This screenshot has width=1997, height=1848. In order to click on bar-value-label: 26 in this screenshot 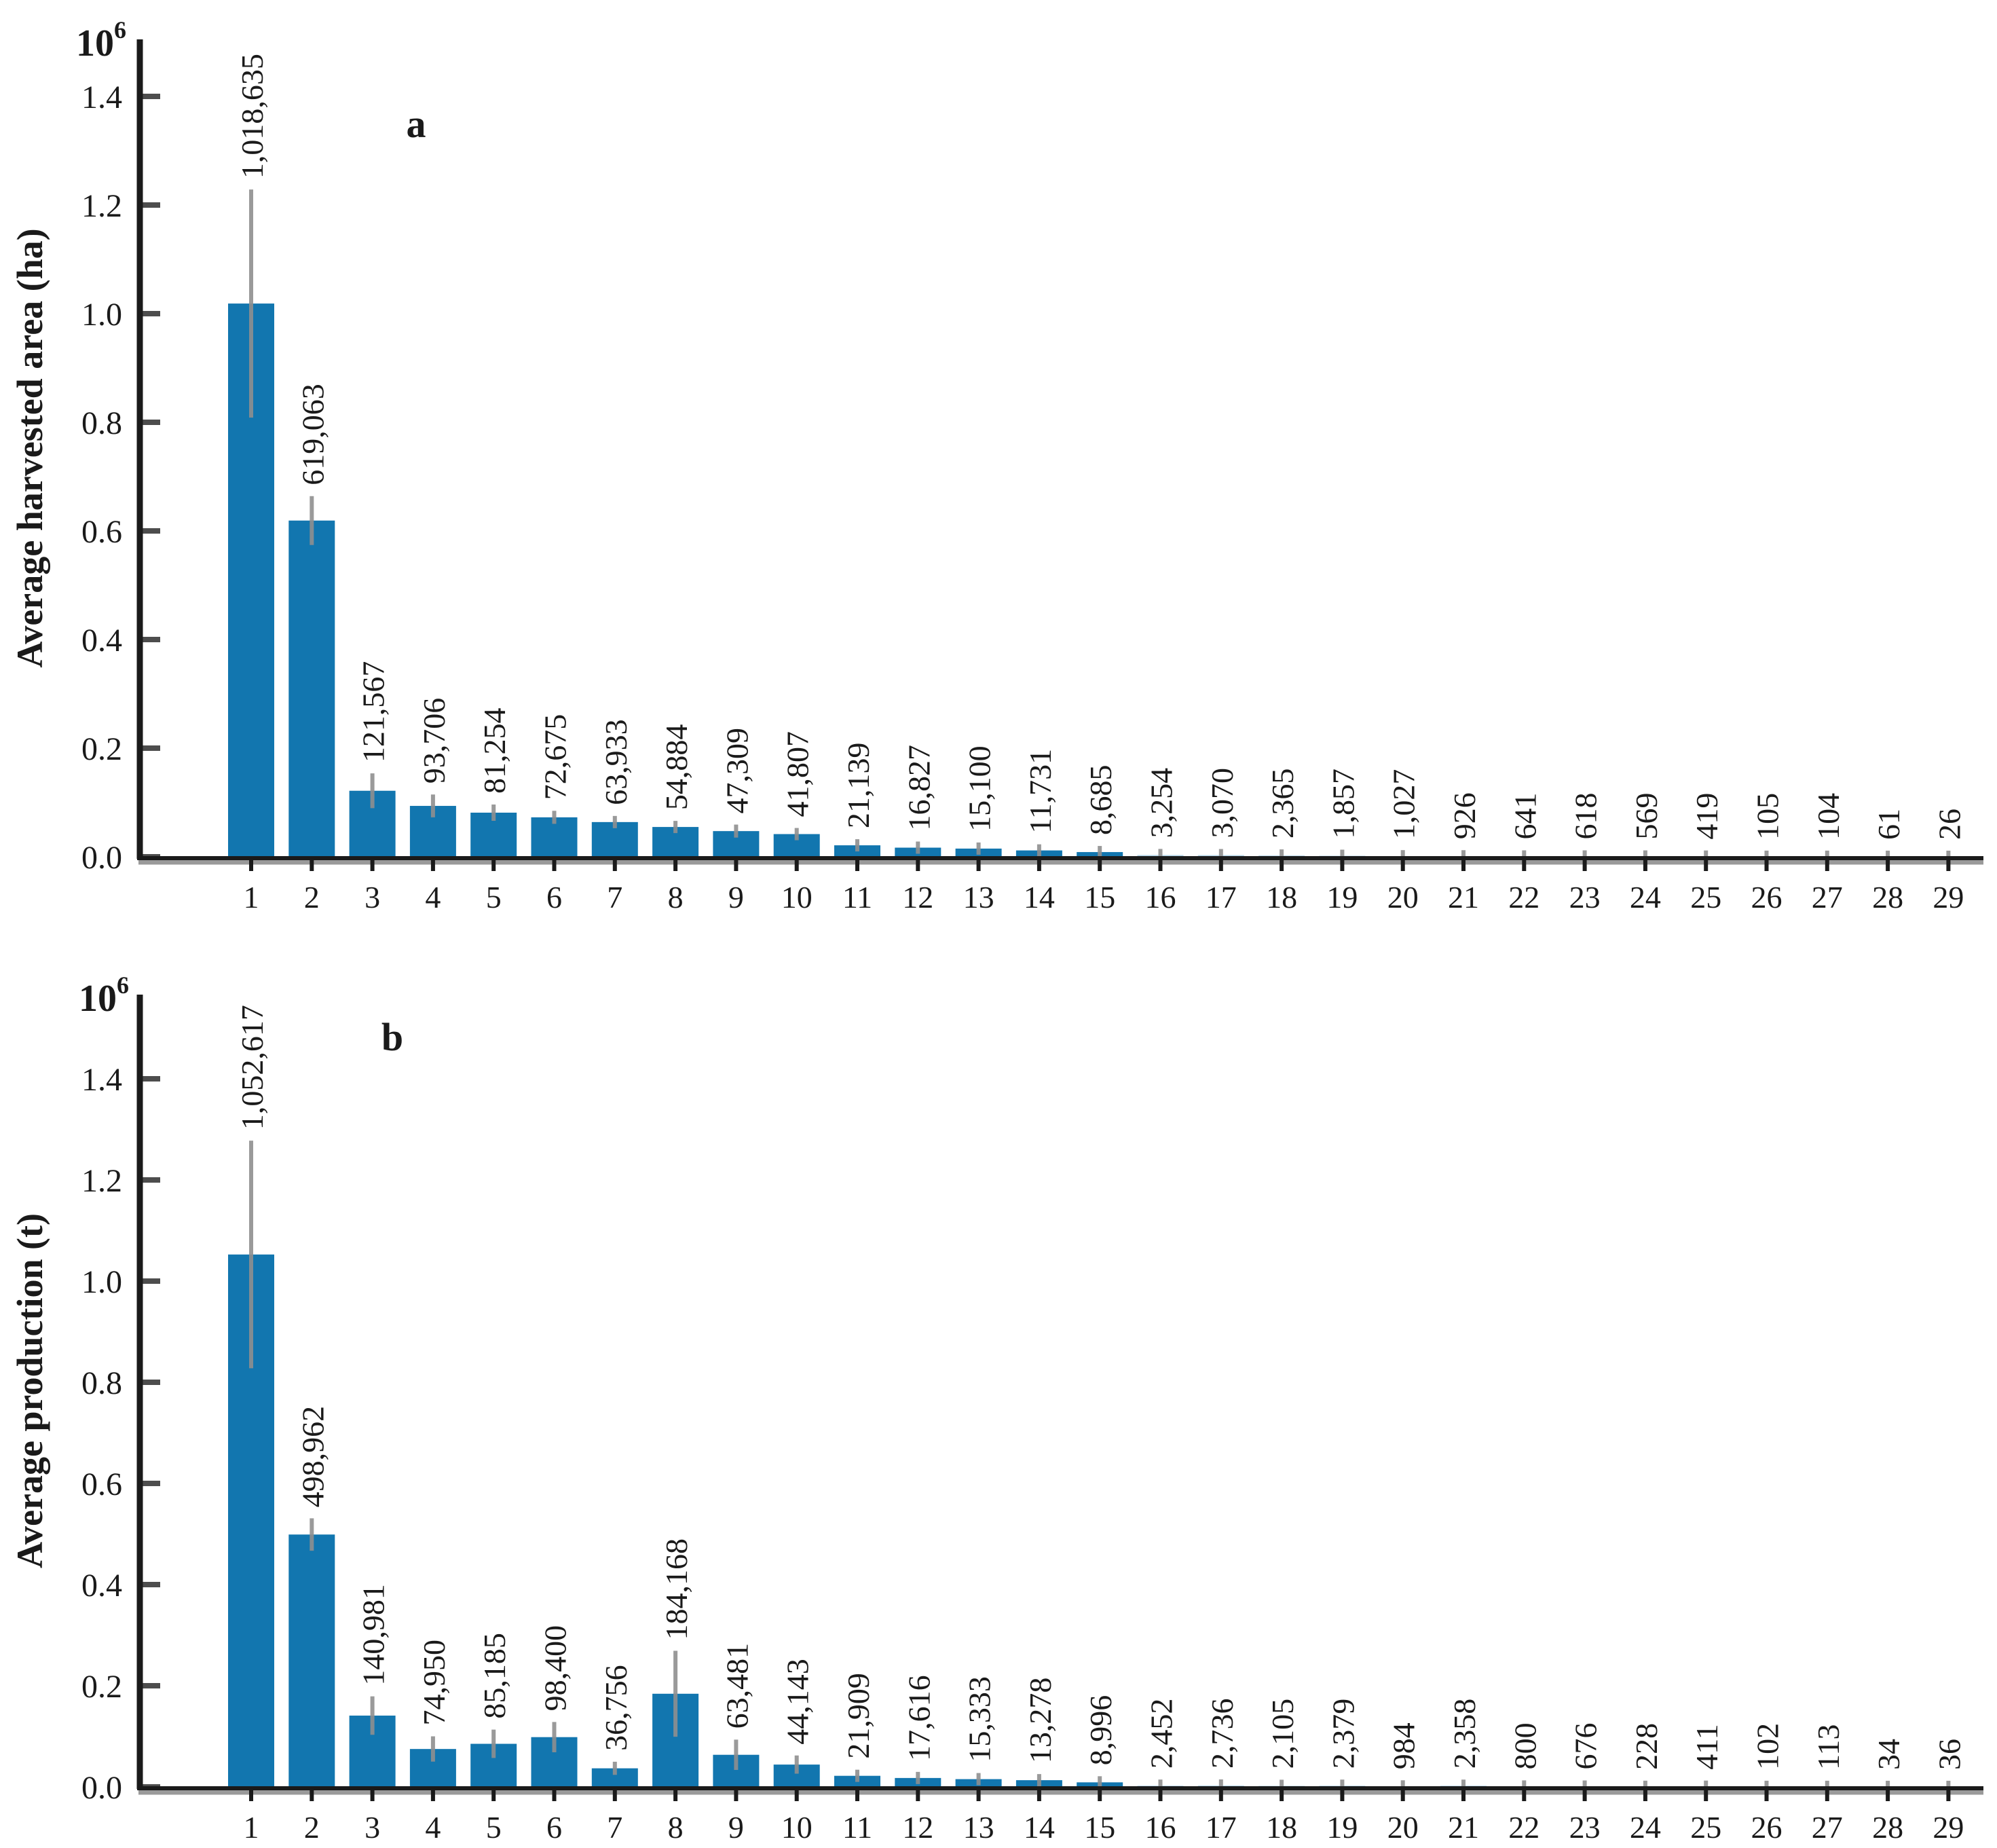, I will do `click(1949, 824)`.